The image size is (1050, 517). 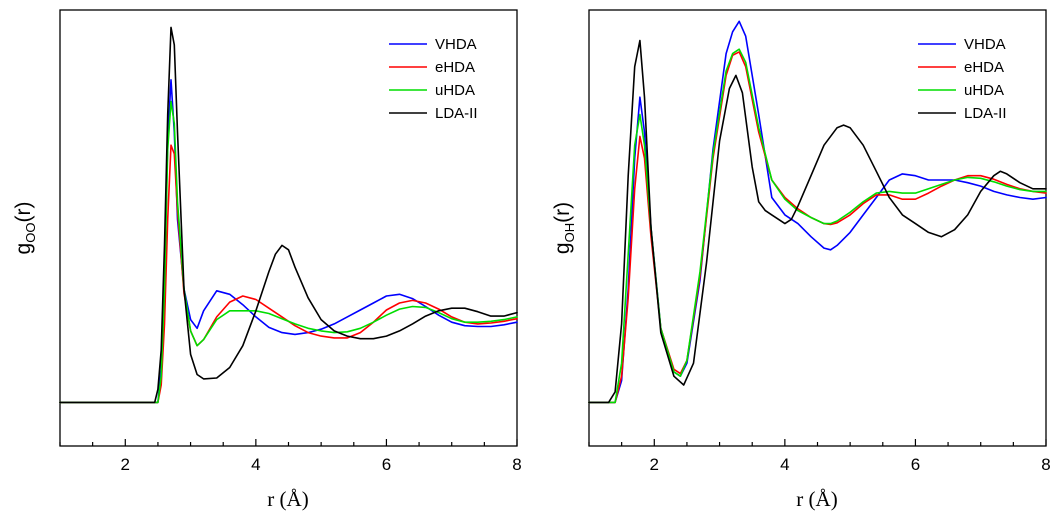 What do you see at coordinates (569, 233) in the screenshot?
I see `y-axis-label-subscript: OH` at bounding box center [569, 233].